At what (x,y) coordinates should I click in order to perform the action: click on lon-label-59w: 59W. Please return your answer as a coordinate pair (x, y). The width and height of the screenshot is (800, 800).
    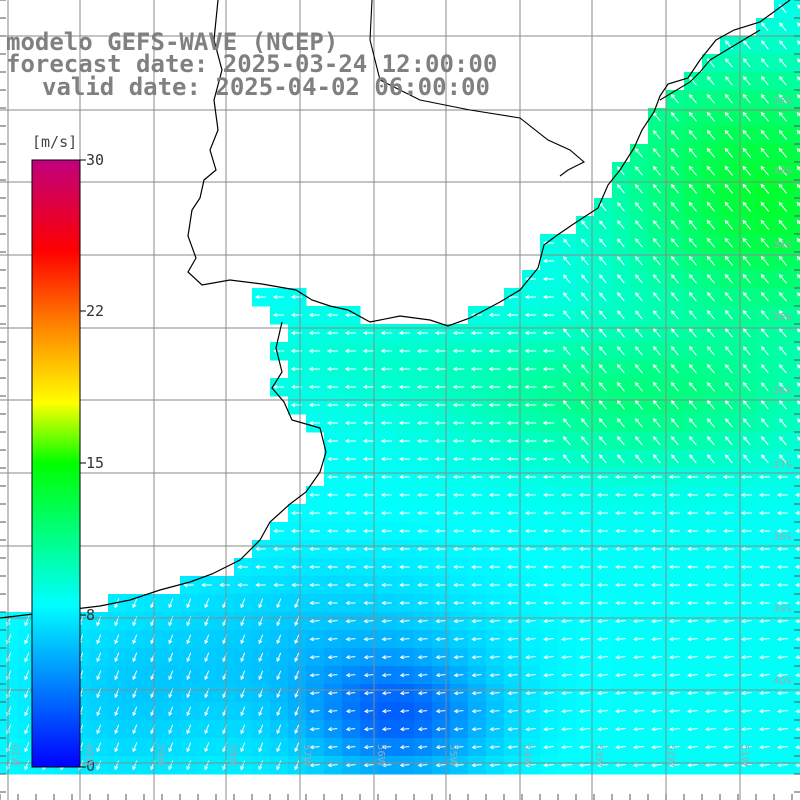
    Looking at the image, I should click on (160, 755).